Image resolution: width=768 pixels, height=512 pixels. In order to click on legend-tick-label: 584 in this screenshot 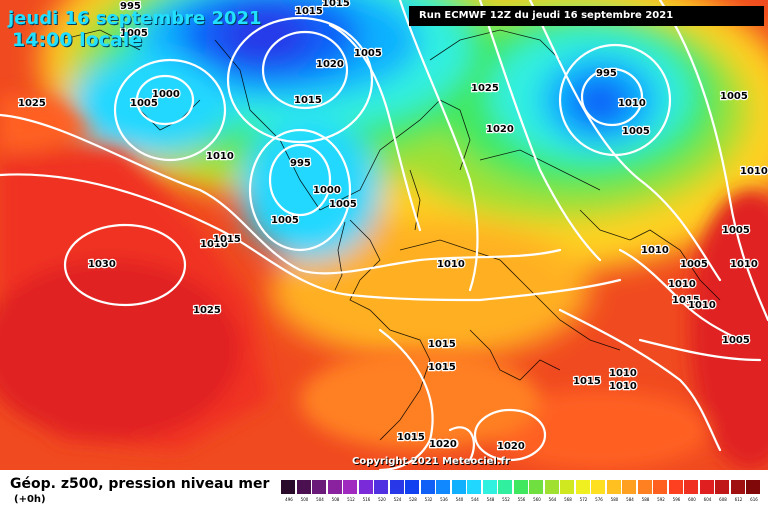, I will do `click(630, 499)`.